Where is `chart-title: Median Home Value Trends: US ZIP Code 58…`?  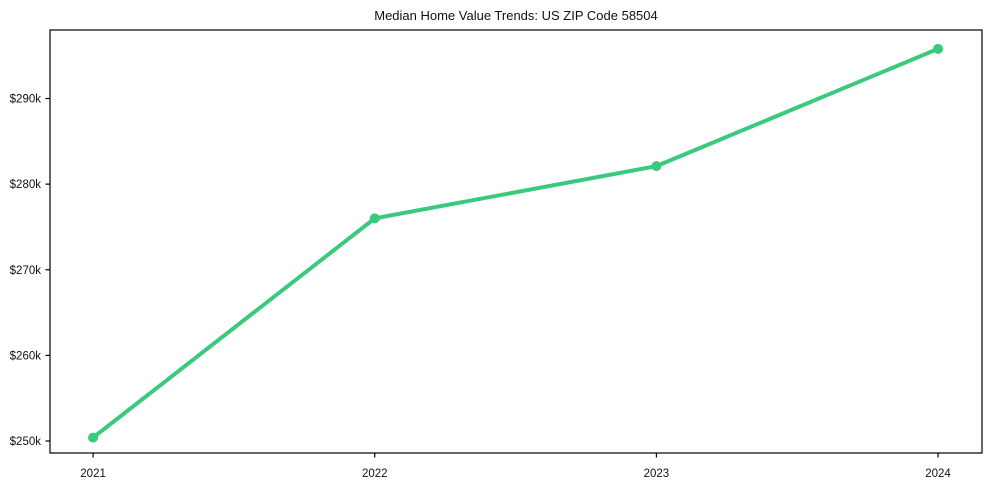 chart-title: Median Home Value Trends: US ZIP Code 58… is located at coordinates (516, 15).